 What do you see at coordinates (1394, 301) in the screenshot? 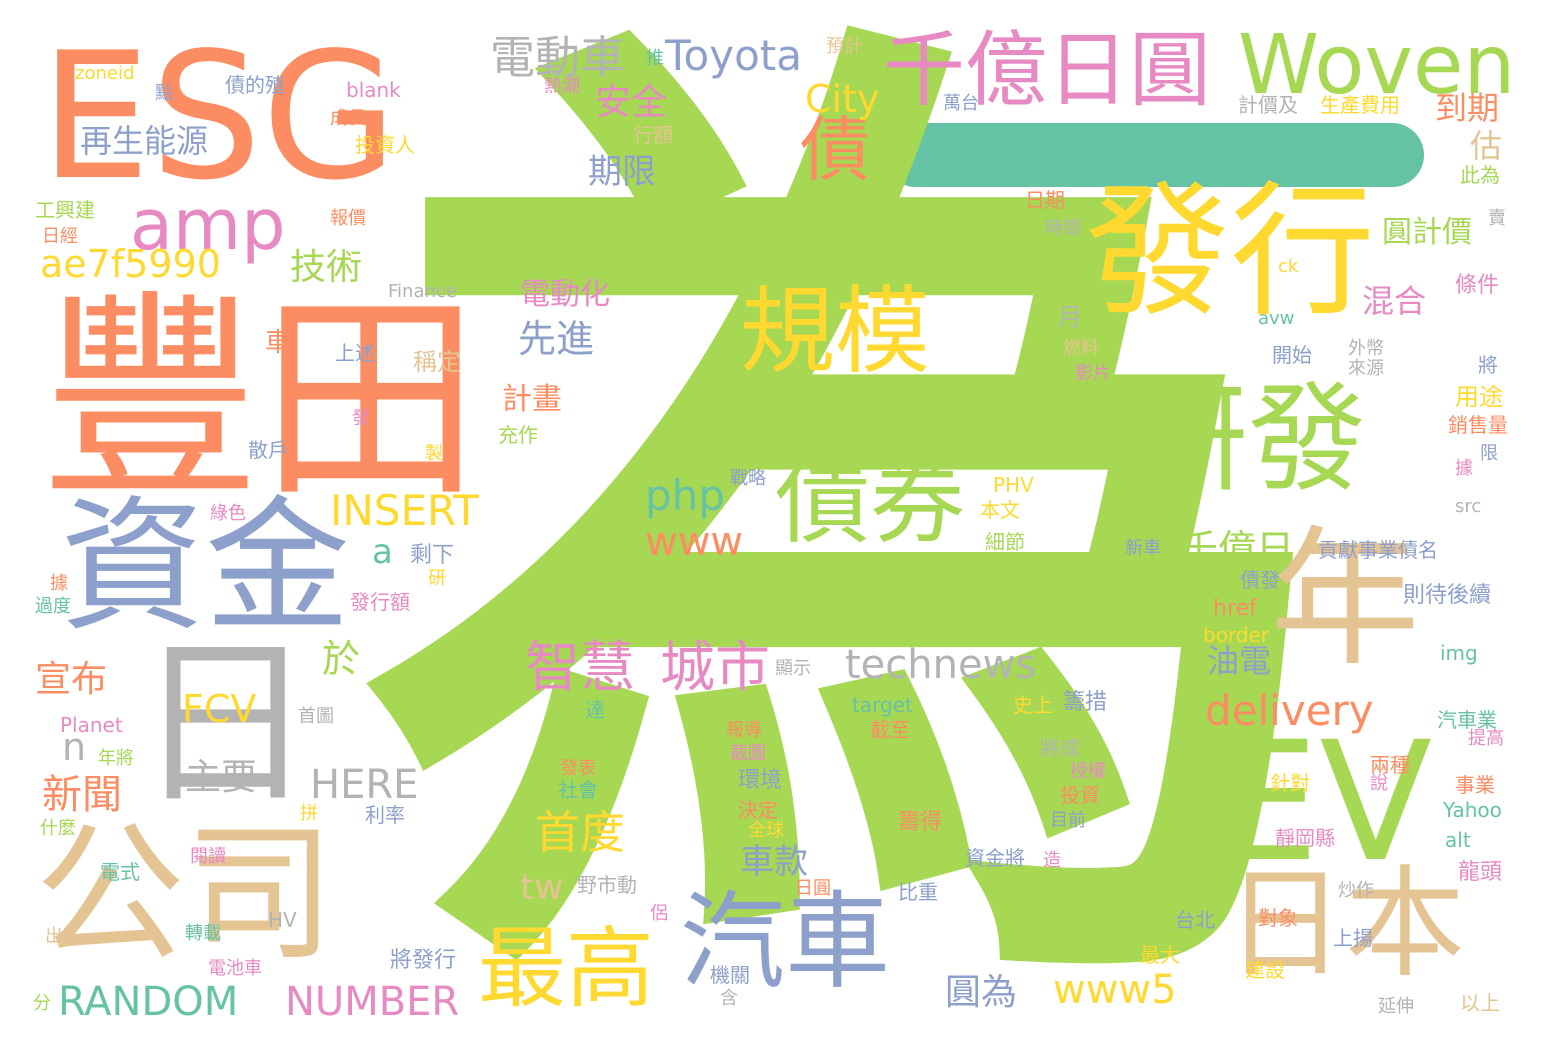
I see `cloud-word: 混合` at bounding box center [1394, 301].